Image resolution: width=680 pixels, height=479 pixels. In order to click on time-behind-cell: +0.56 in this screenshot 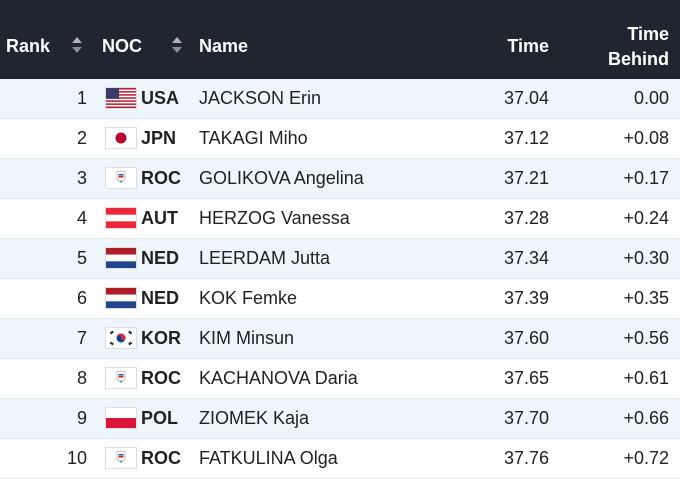, I will do `click(646, 338)`.